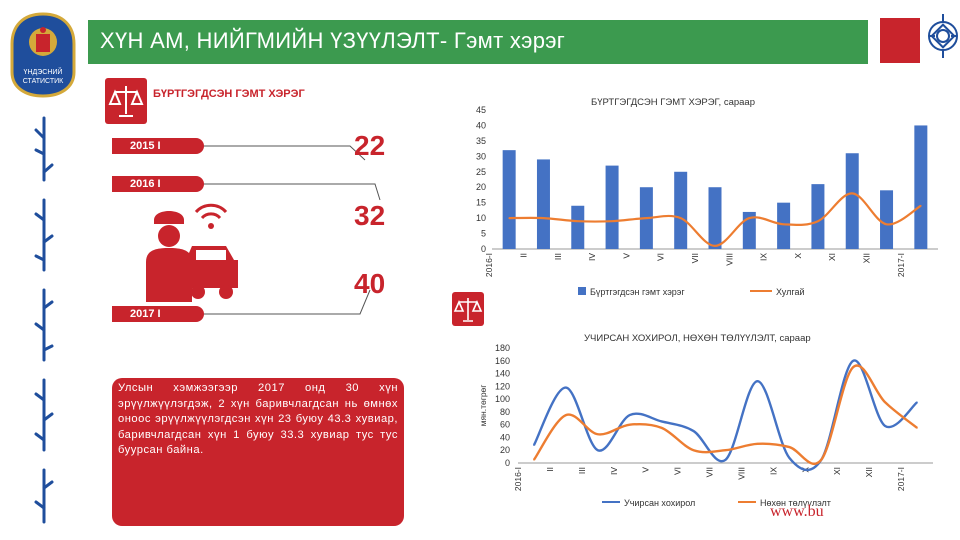  What do you see at coordinates (505, 425) in the screenshot?
I see `chart2-ytick-3: 60` at bounding box center [505, 425].